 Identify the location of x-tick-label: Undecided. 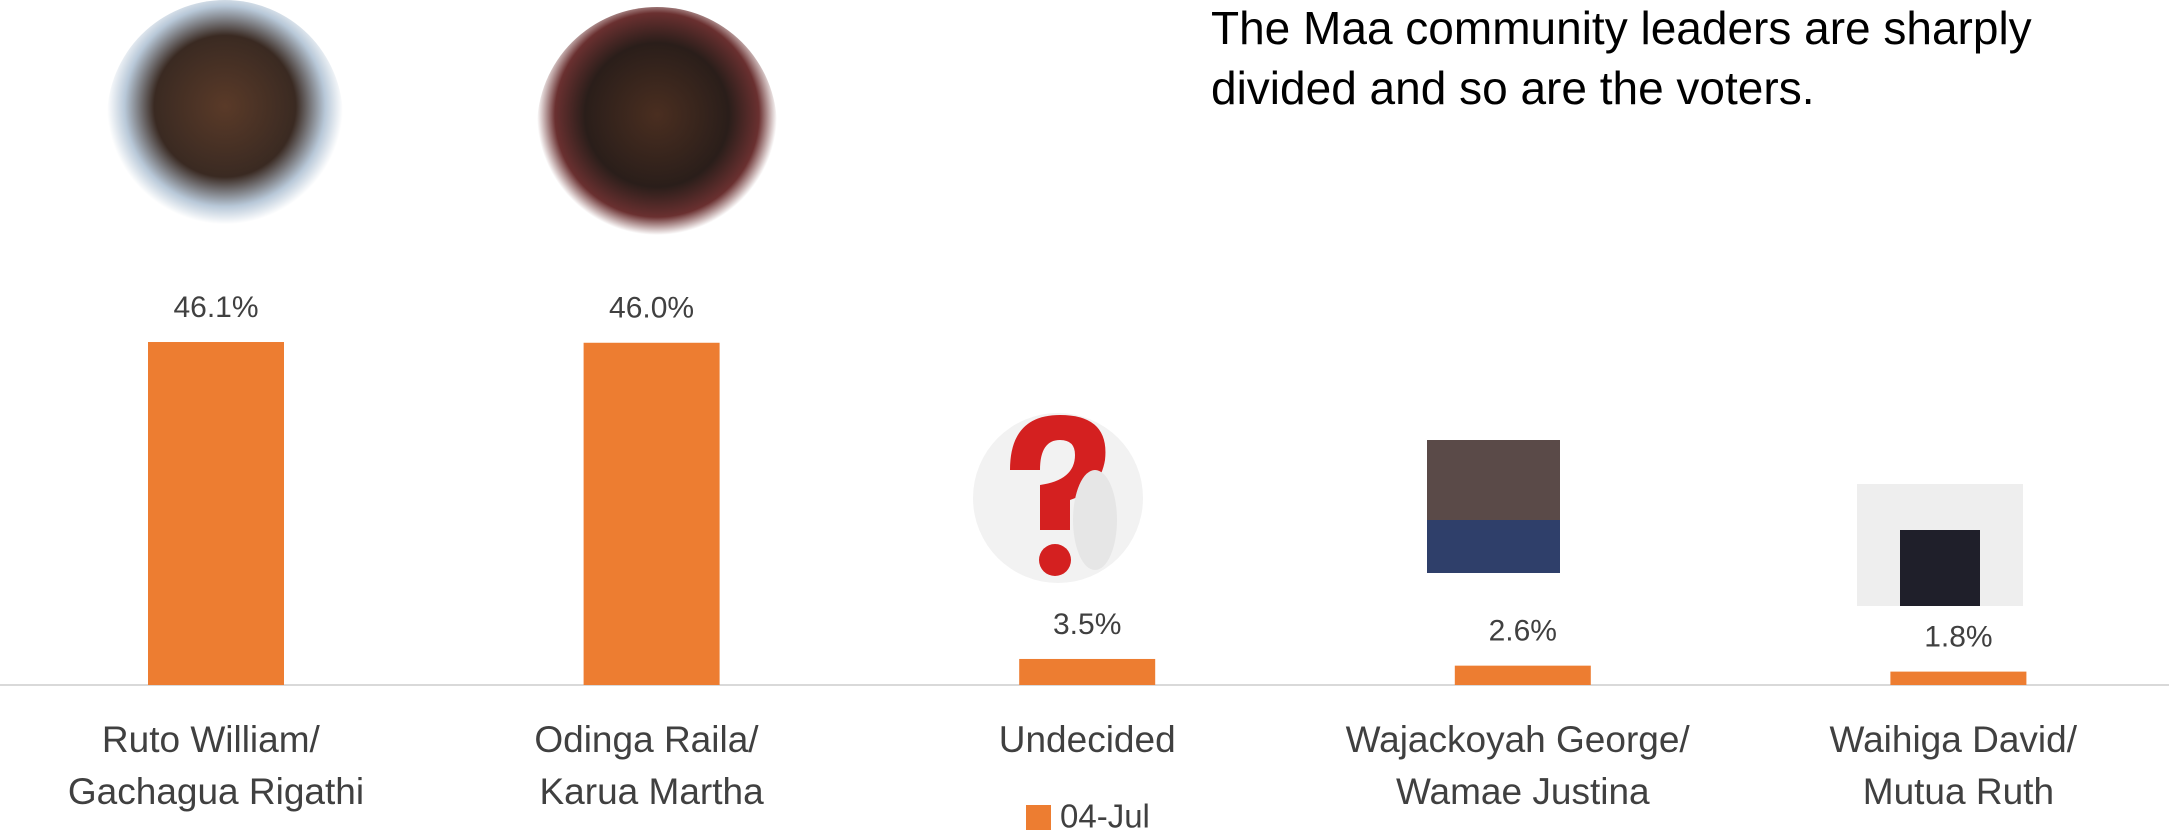
(1087, 739).